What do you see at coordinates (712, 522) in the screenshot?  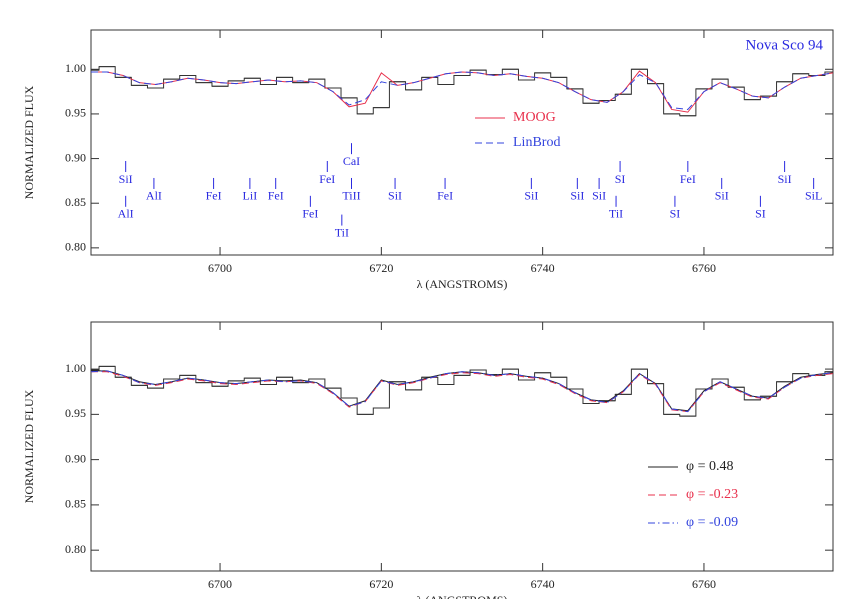 I see `legend-label: φ = -0.09` at bounding box center [712, 522].